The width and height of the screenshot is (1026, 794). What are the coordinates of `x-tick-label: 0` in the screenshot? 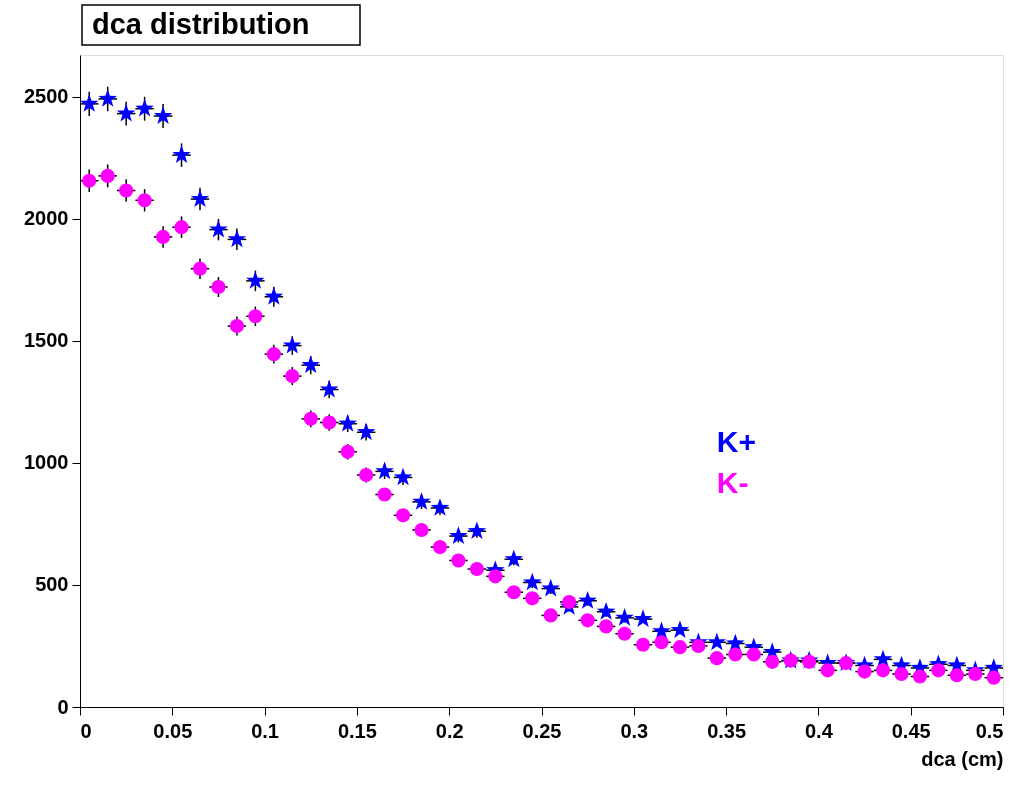 It's located at (86, 730).